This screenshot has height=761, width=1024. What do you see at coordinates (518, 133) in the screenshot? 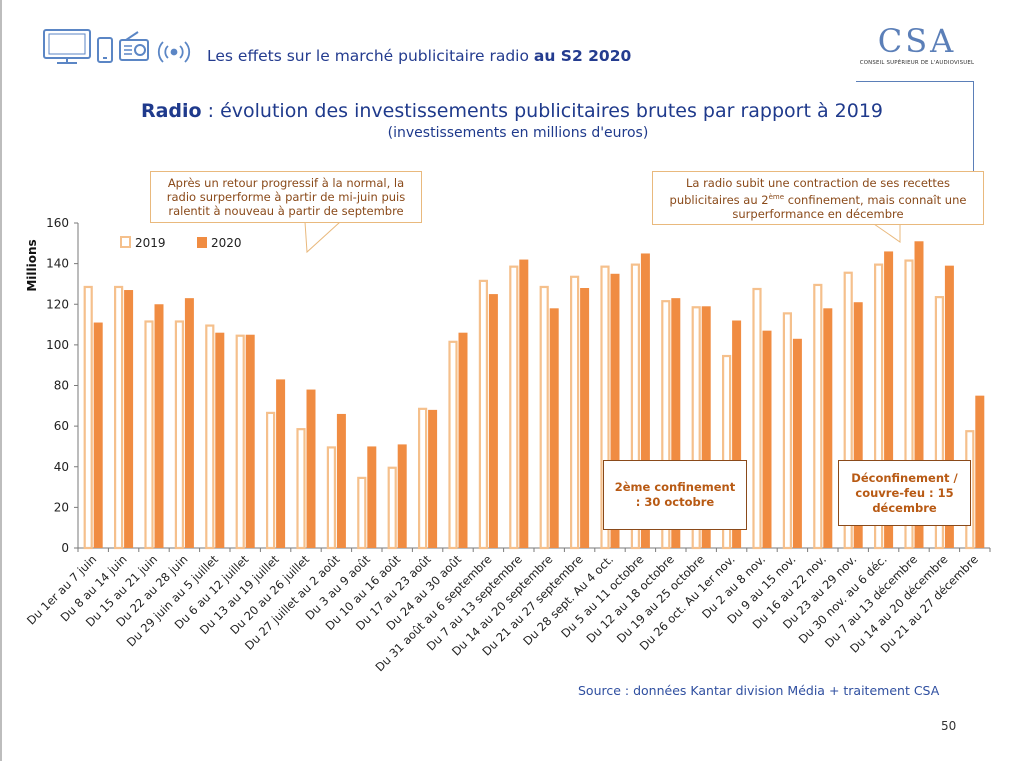
I see `chart-subtitle: (investissements en millions d'euros)` at bounding box center [518, 133].